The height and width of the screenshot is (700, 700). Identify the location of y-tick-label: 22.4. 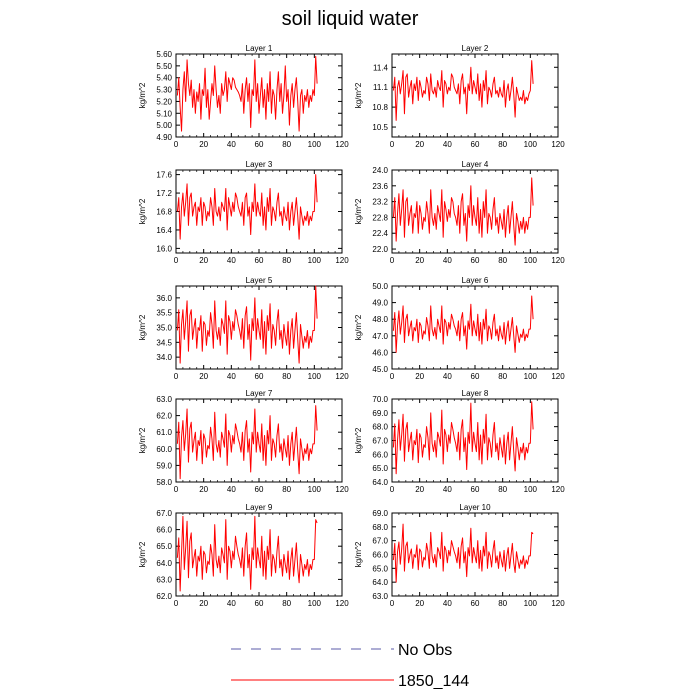
(380, 233).